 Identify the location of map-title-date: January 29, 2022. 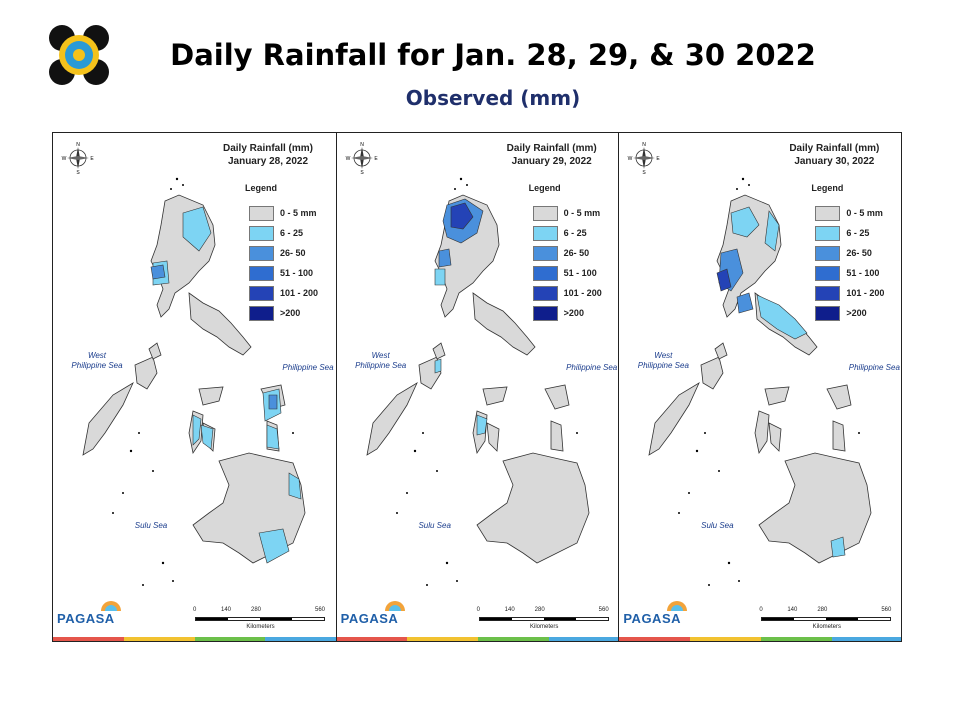
(551, 161).